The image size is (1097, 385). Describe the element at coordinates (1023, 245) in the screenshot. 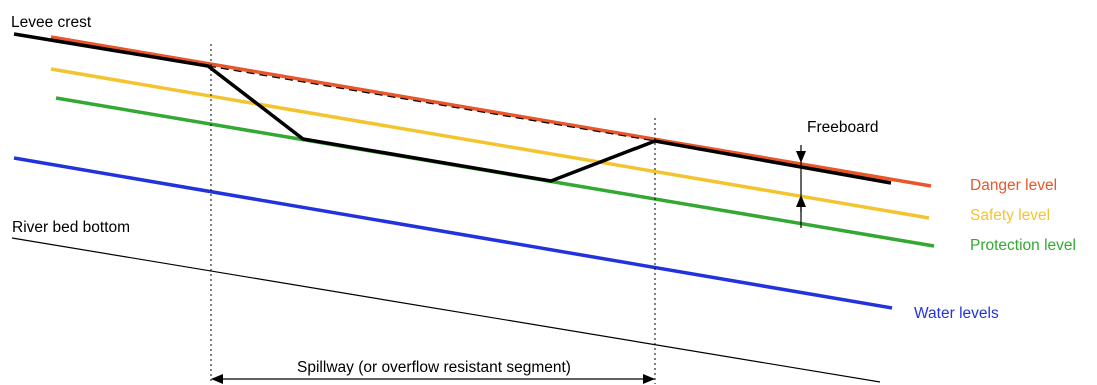

I see `protection-level-label: Protection level` at that location.